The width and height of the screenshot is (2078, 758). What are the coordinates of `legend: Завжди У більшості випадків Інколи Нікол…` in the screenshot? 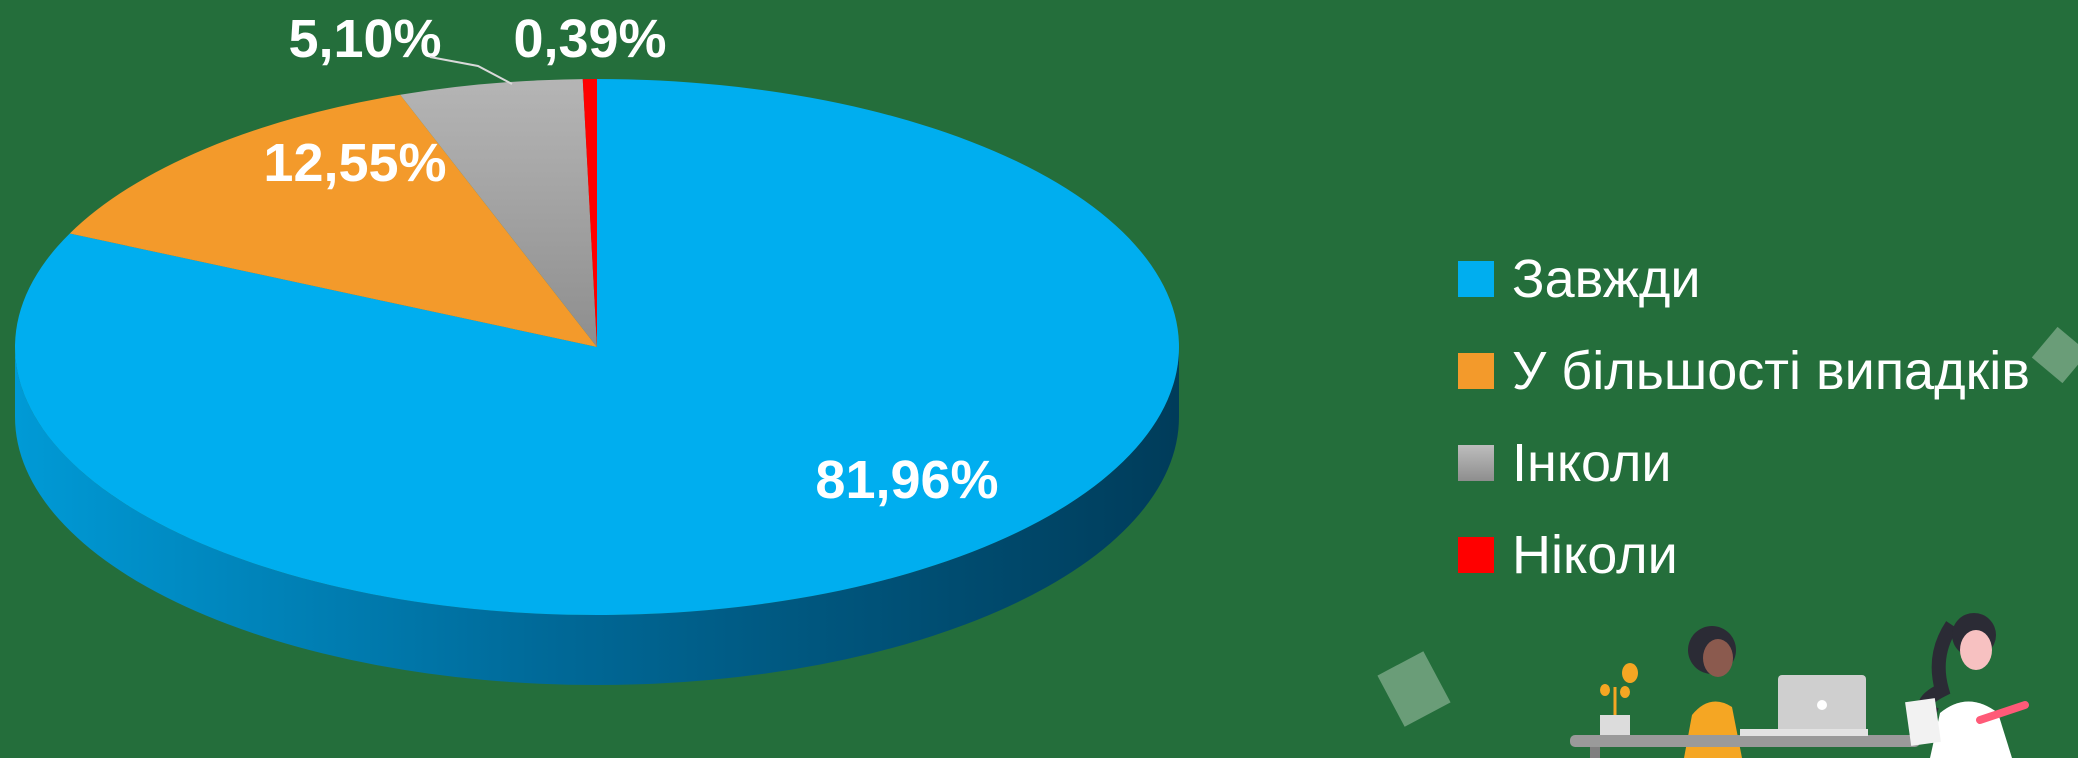 It's located at (1744, 432).